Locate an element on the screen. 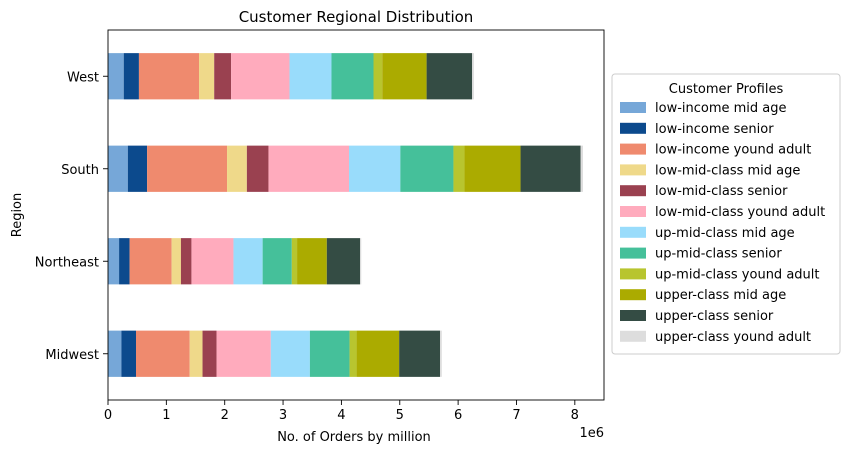 The width and height of the screenshot is (852, 453). x-tick-label: 2 is located at coordinates (225, 415).